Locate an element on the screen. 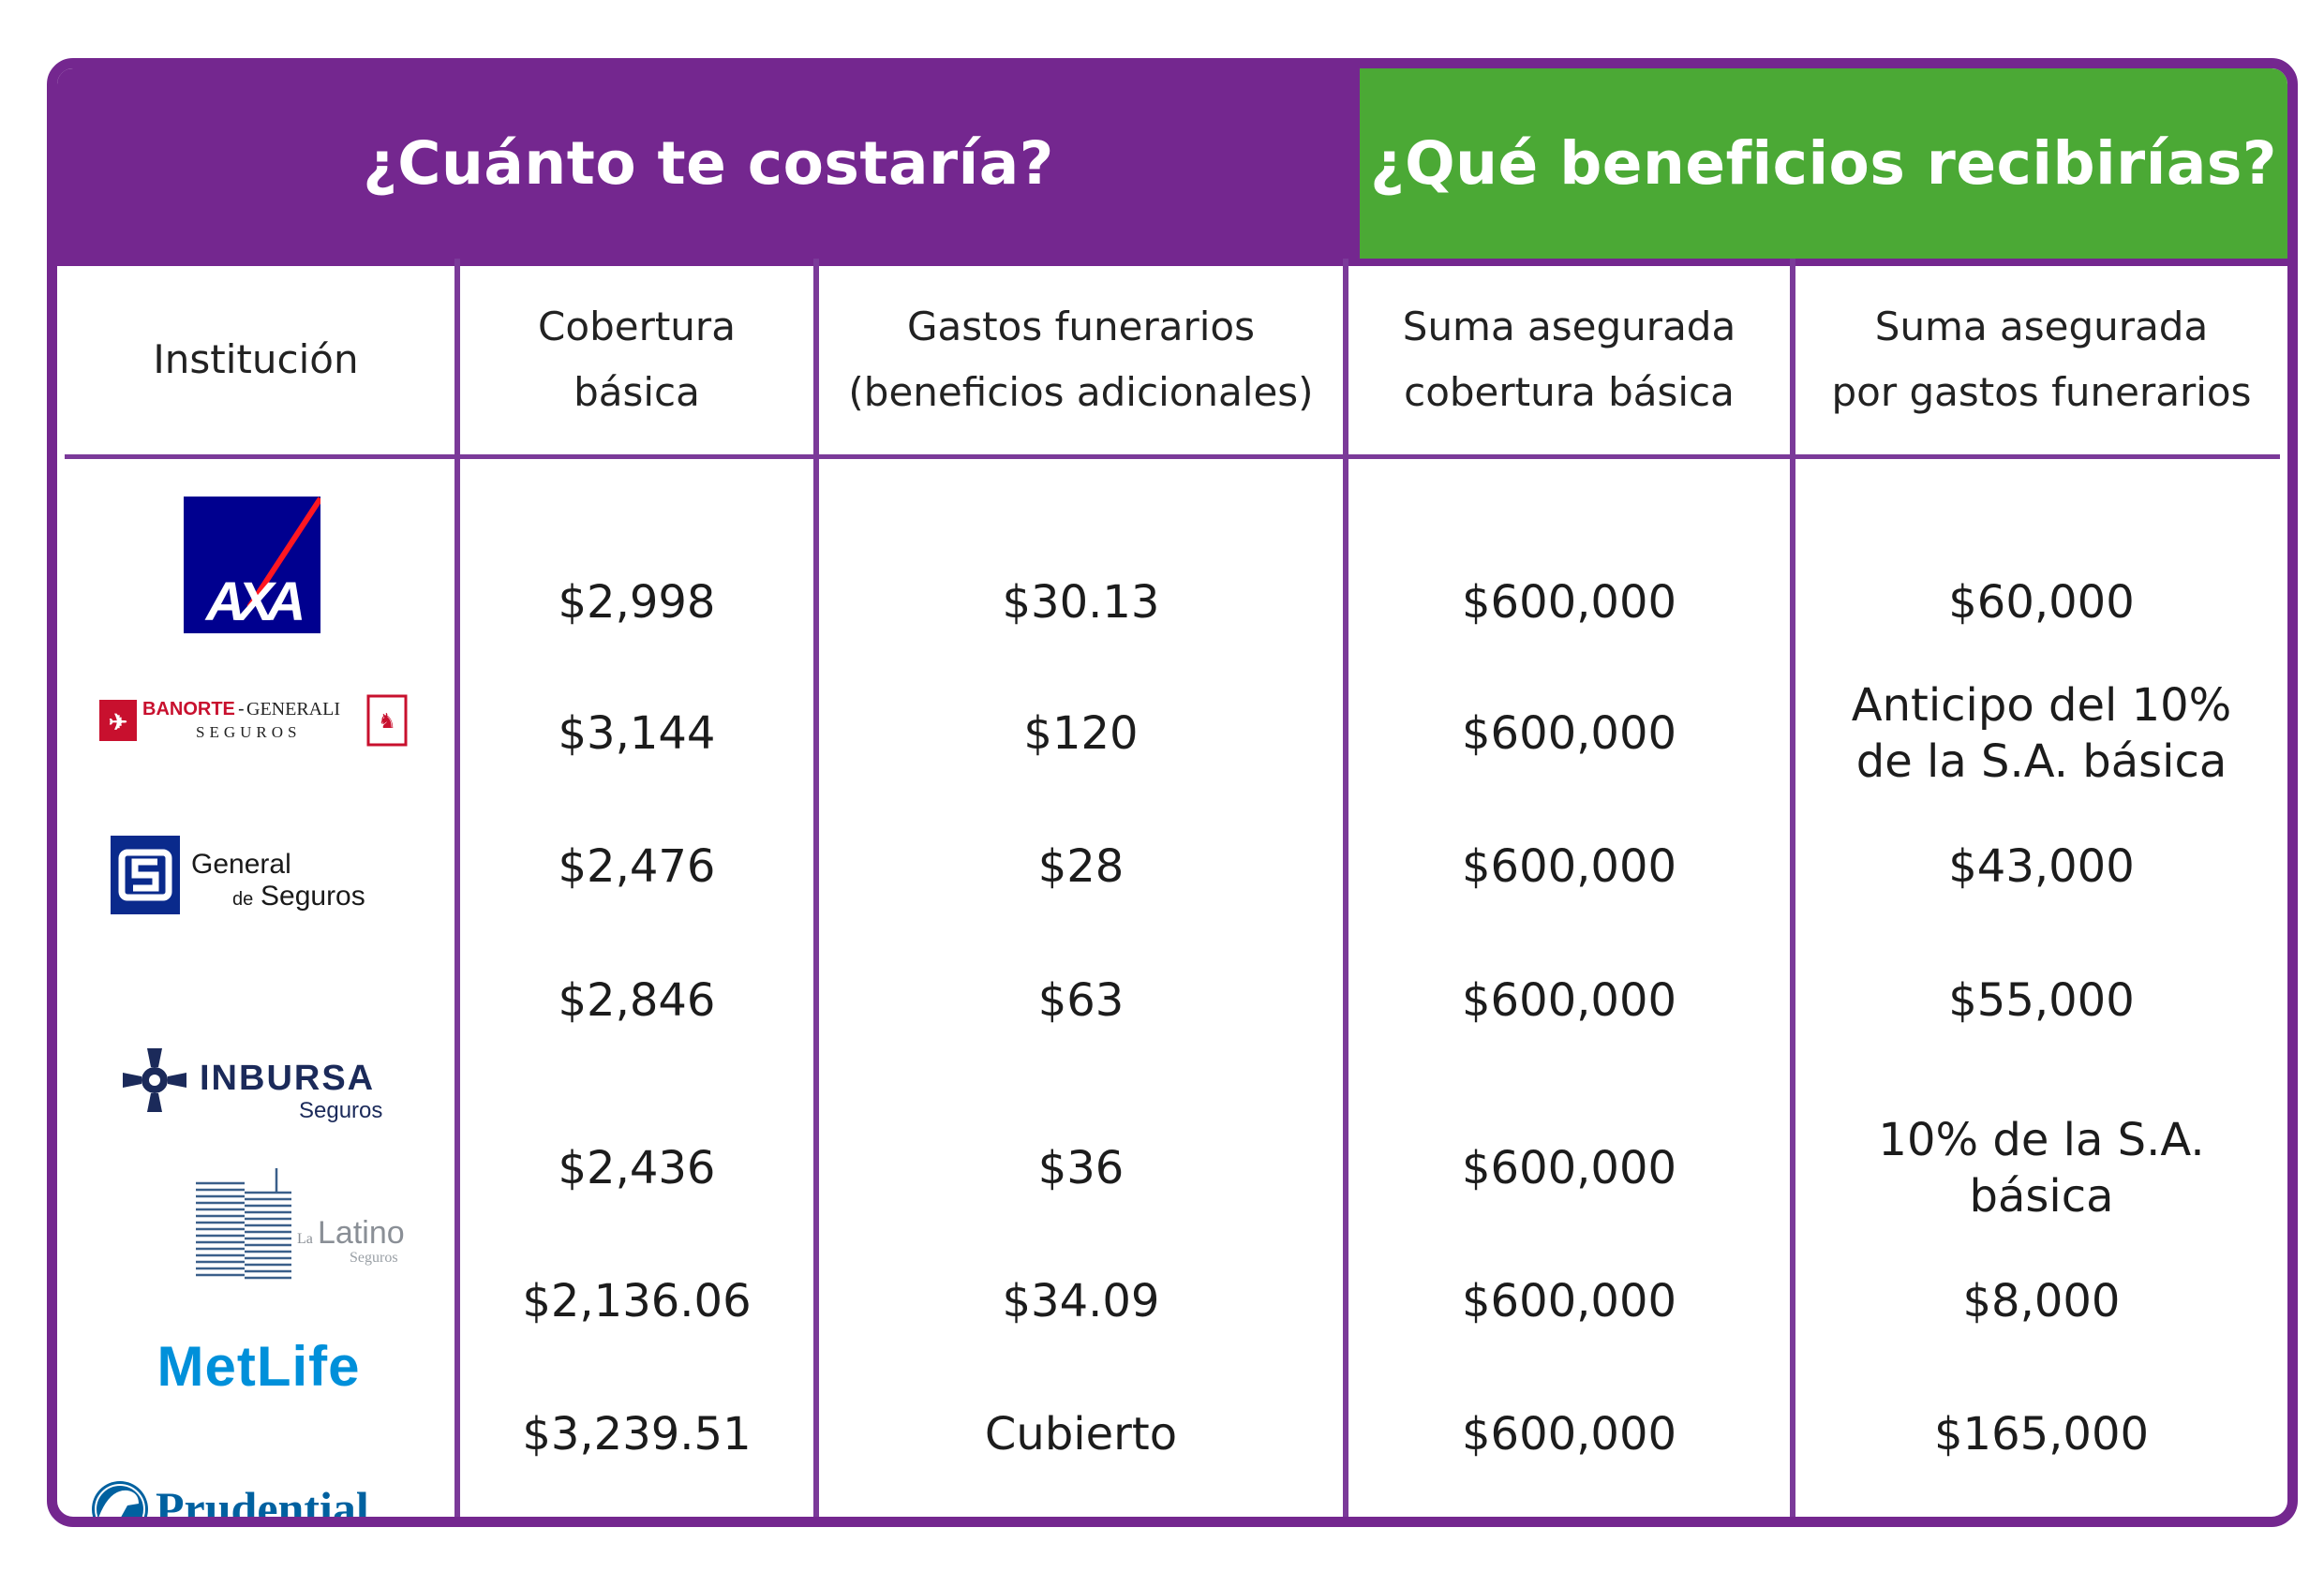 The width and height of the screenshot is (2324, 1572). banorte-logo-text: BANORTE is located at coordinates (188, 709).